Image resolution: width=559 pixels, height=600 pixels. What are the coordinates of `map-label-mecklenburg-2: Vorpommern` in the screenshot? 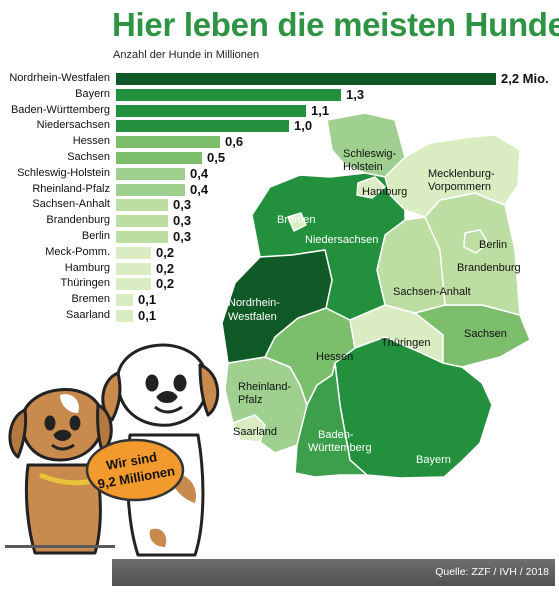 It's located at (459, 187).